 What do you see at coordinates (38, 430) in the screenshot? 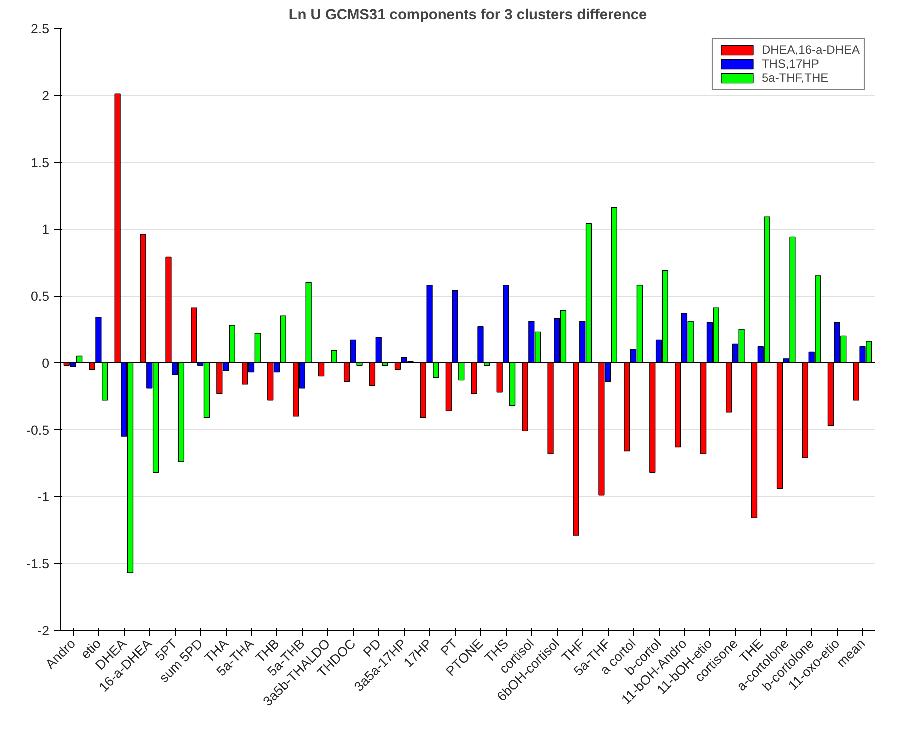
I see `y-tick-label: -0.5` at bounding box center [38, 430].